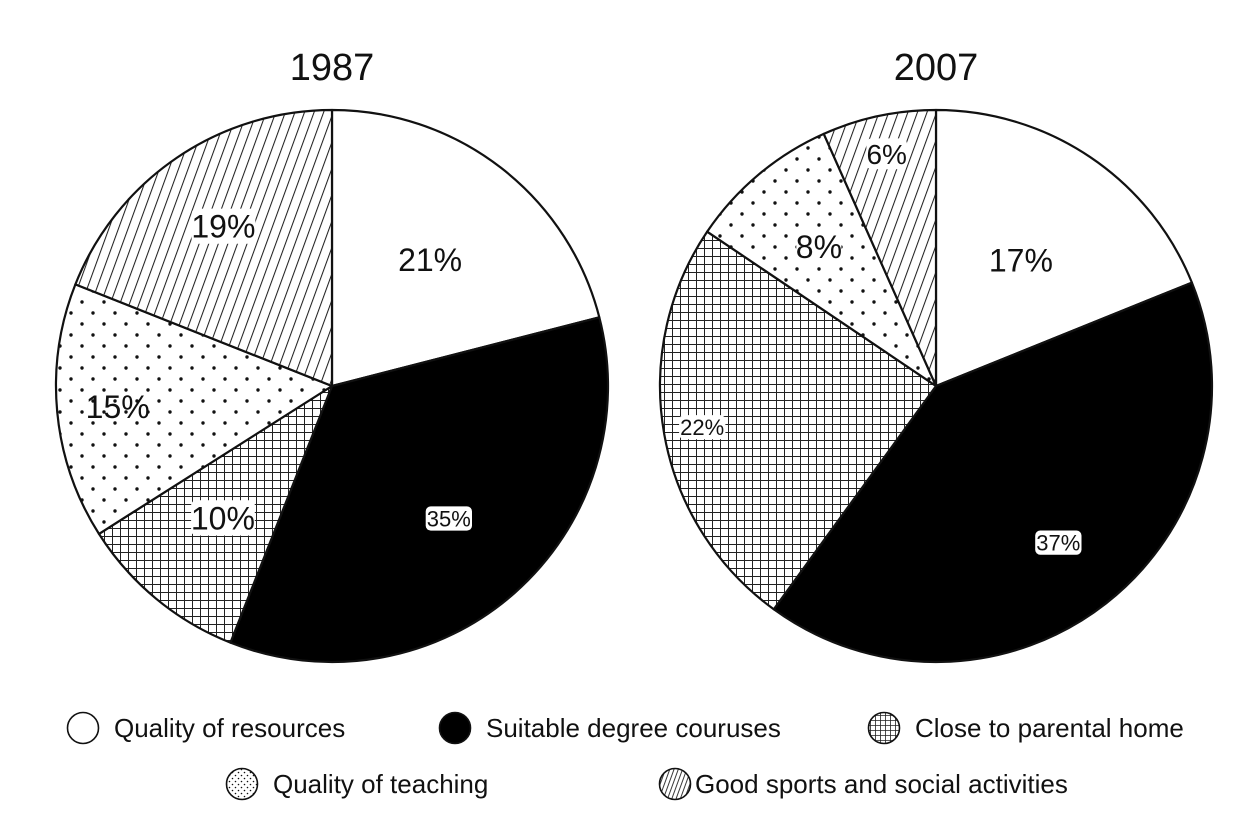 This screenshot has width=1251, height=834. I want to click on pie-title: 1987, so click(332, 68).